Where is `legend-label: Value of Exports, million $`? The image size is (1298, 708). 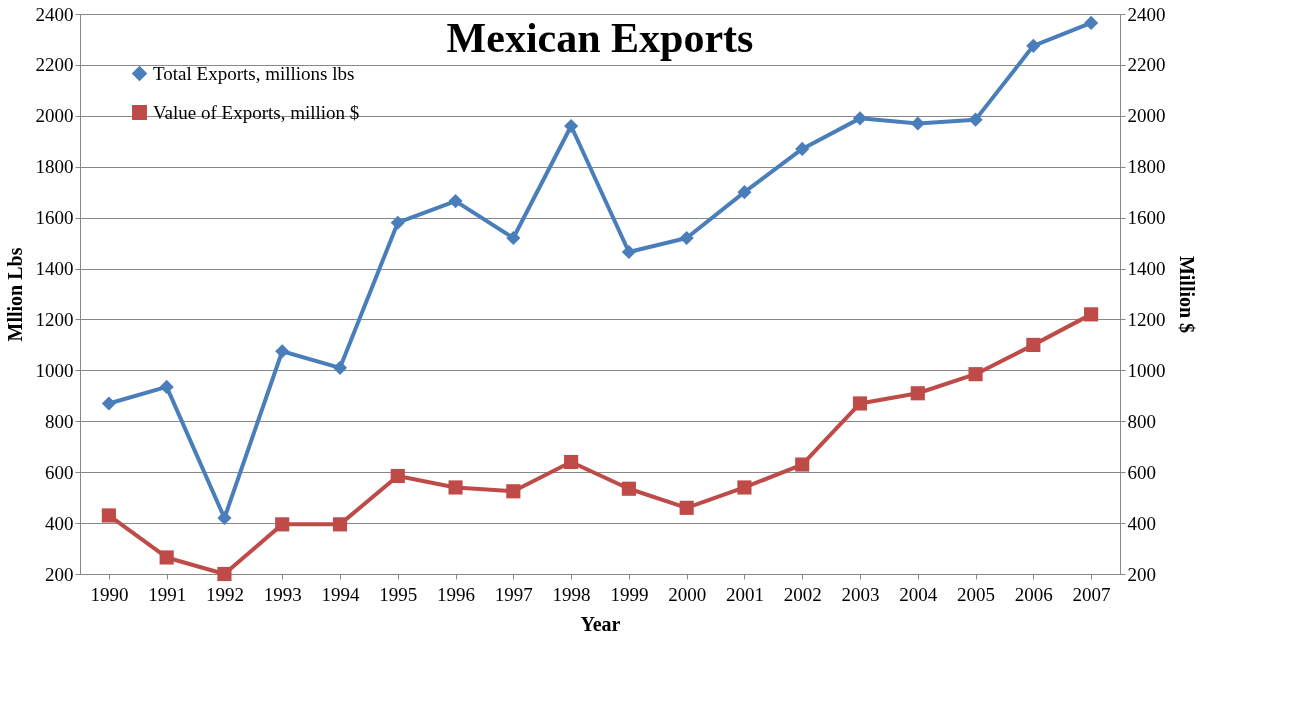 legend-label: Value of Exports, million $ is located at coordinates (256, 112).